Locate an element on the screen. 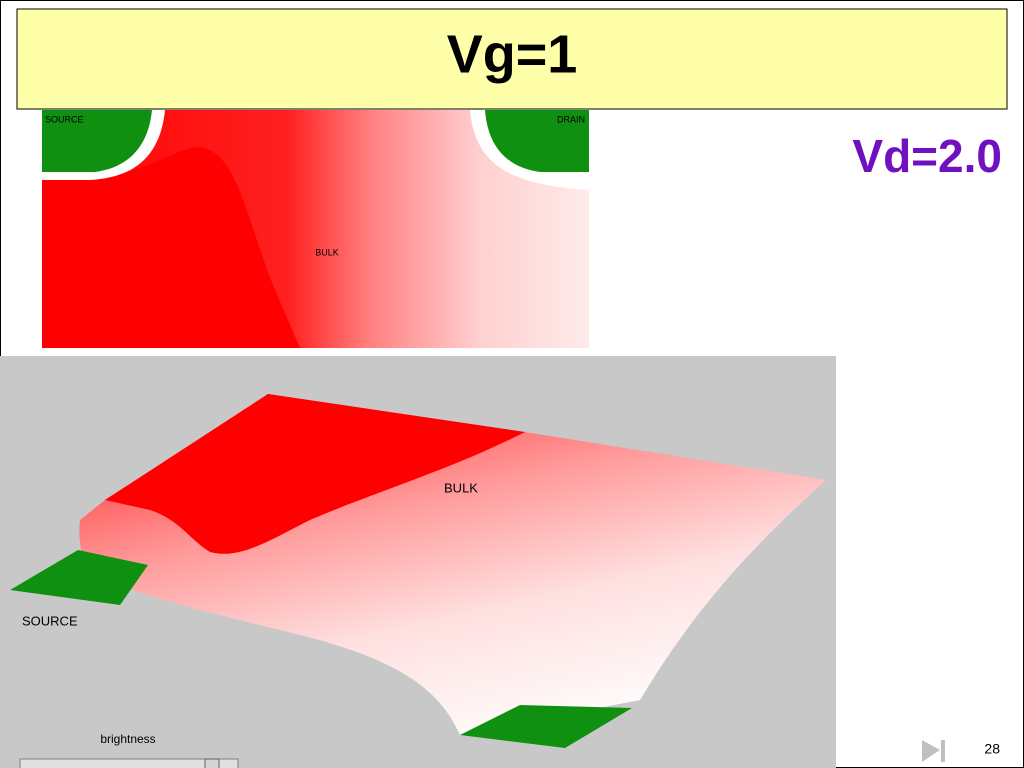 This screenshot has width=1024, height=768. slider-label: brightness is located at coordinates (127, 739).